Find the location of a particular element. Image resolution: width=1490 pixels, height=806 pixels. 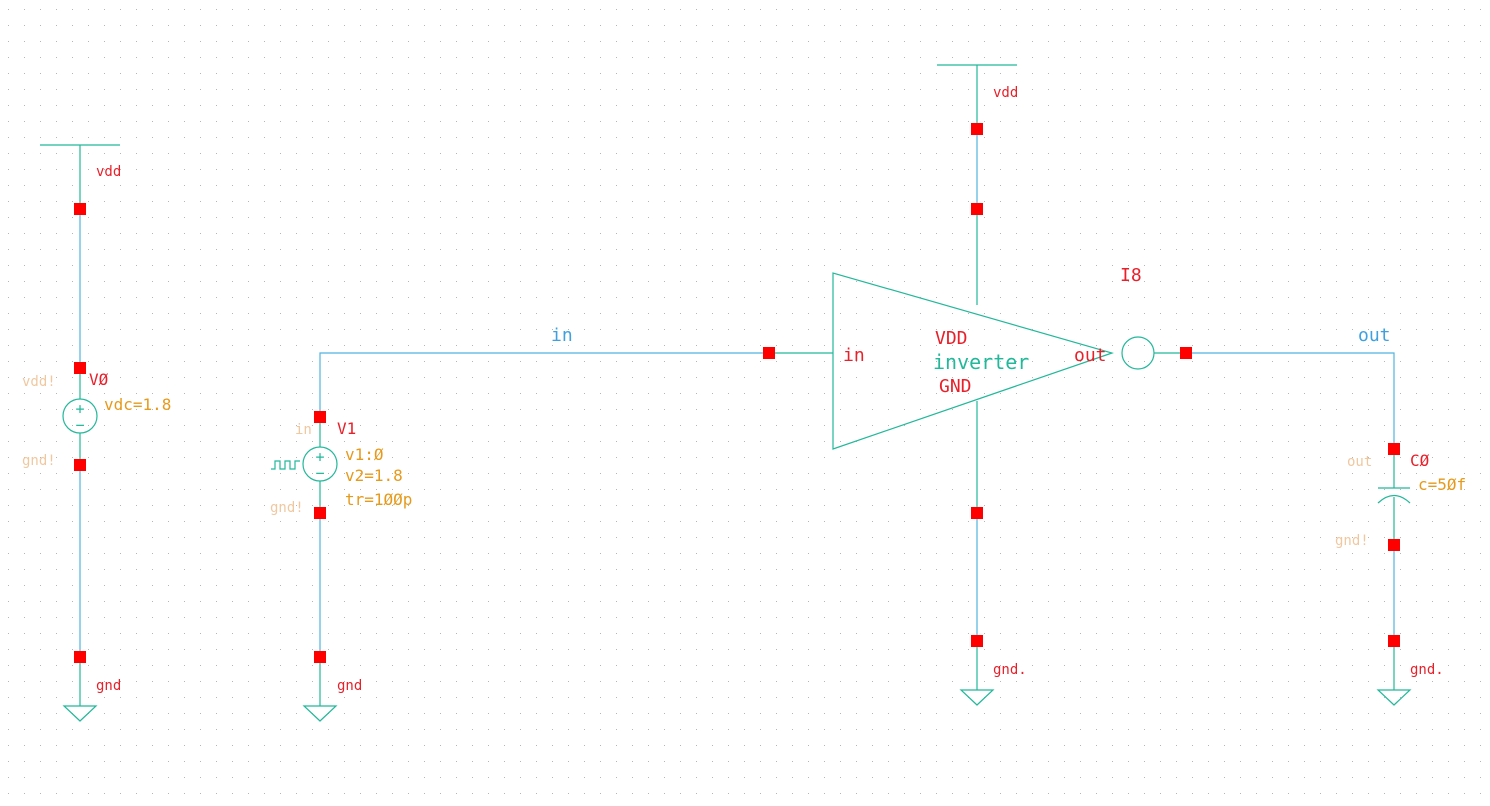

inverter-bubble-icon is located at coordinates (1138, 353).